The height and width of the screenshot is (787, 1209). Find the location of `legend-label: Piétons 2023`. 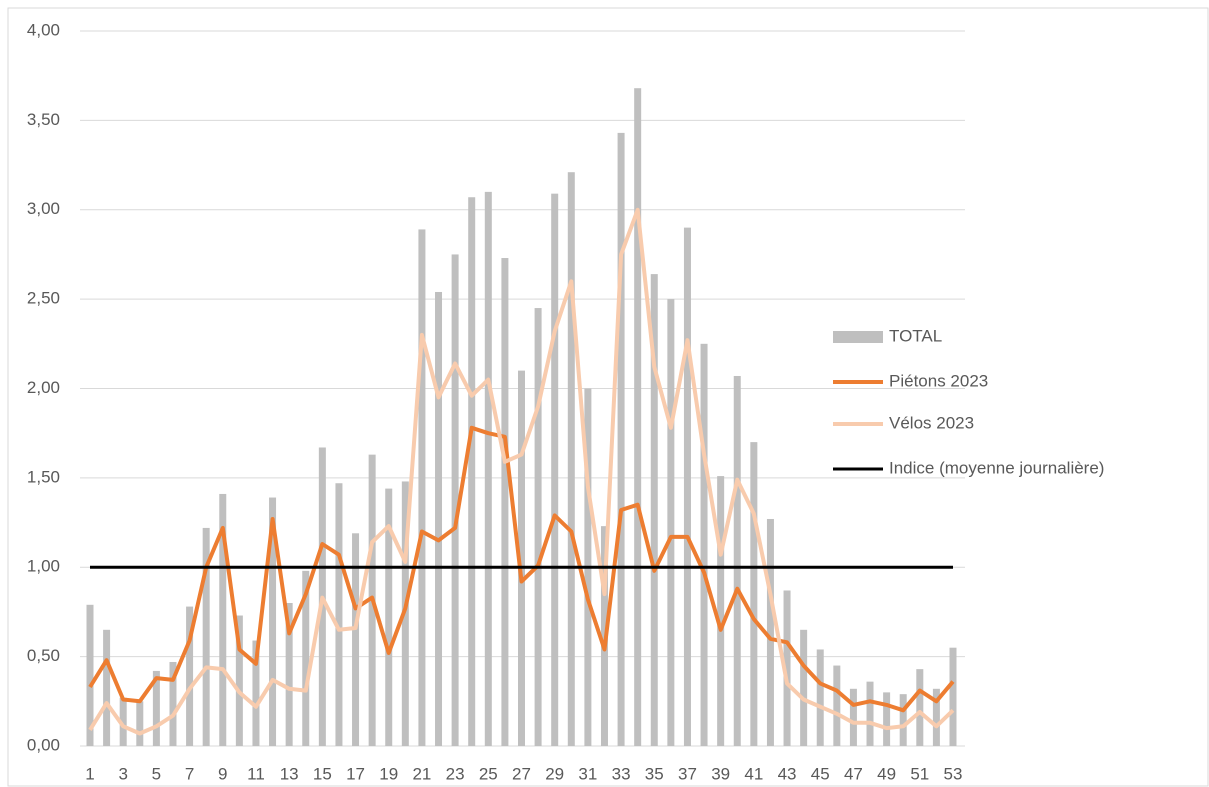

legend-label: Piétons 2023 is located at coordinates (938, 380).